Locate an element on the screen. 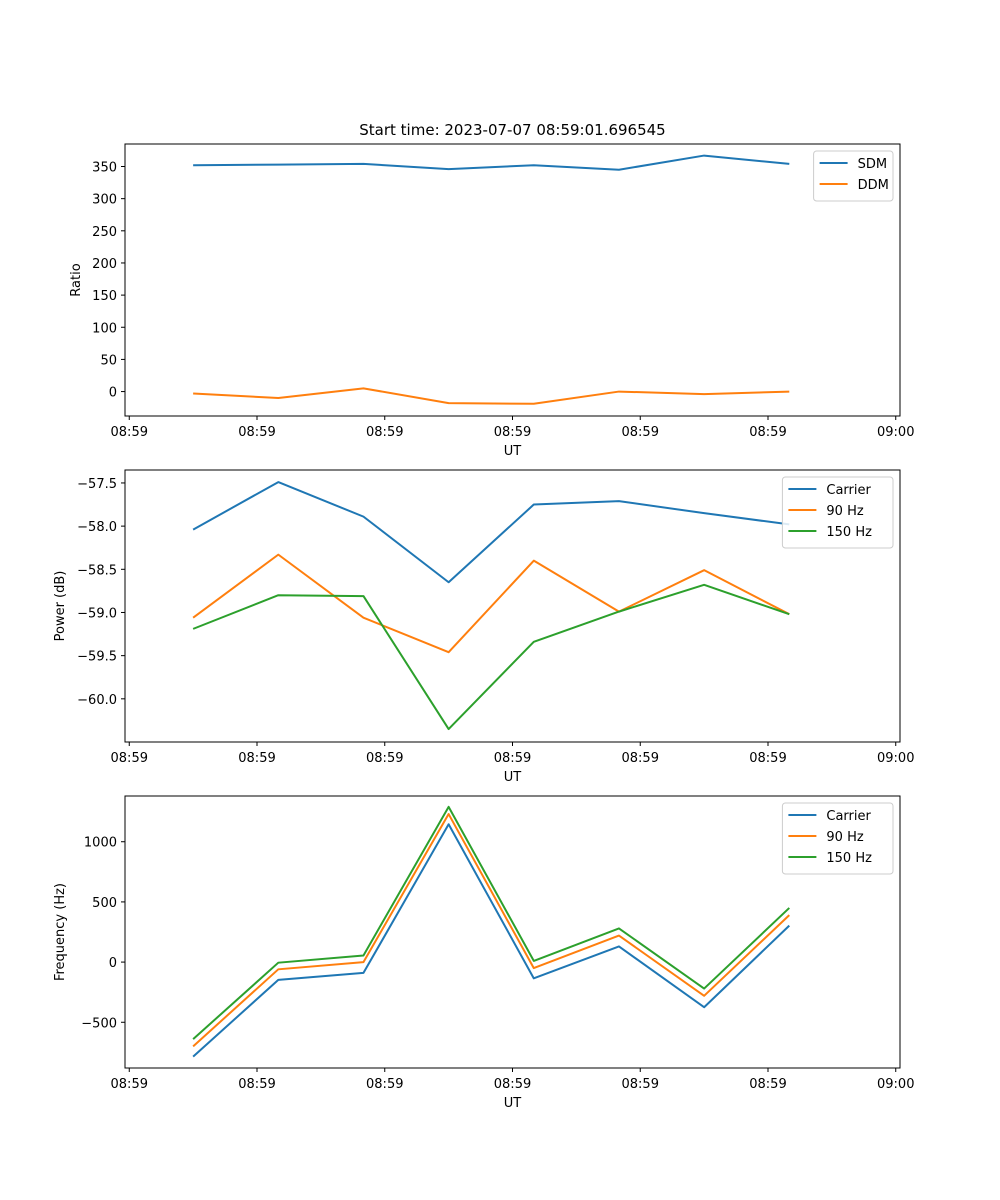  y-tick-label: −60.0 is located at coordinates (97, 700).